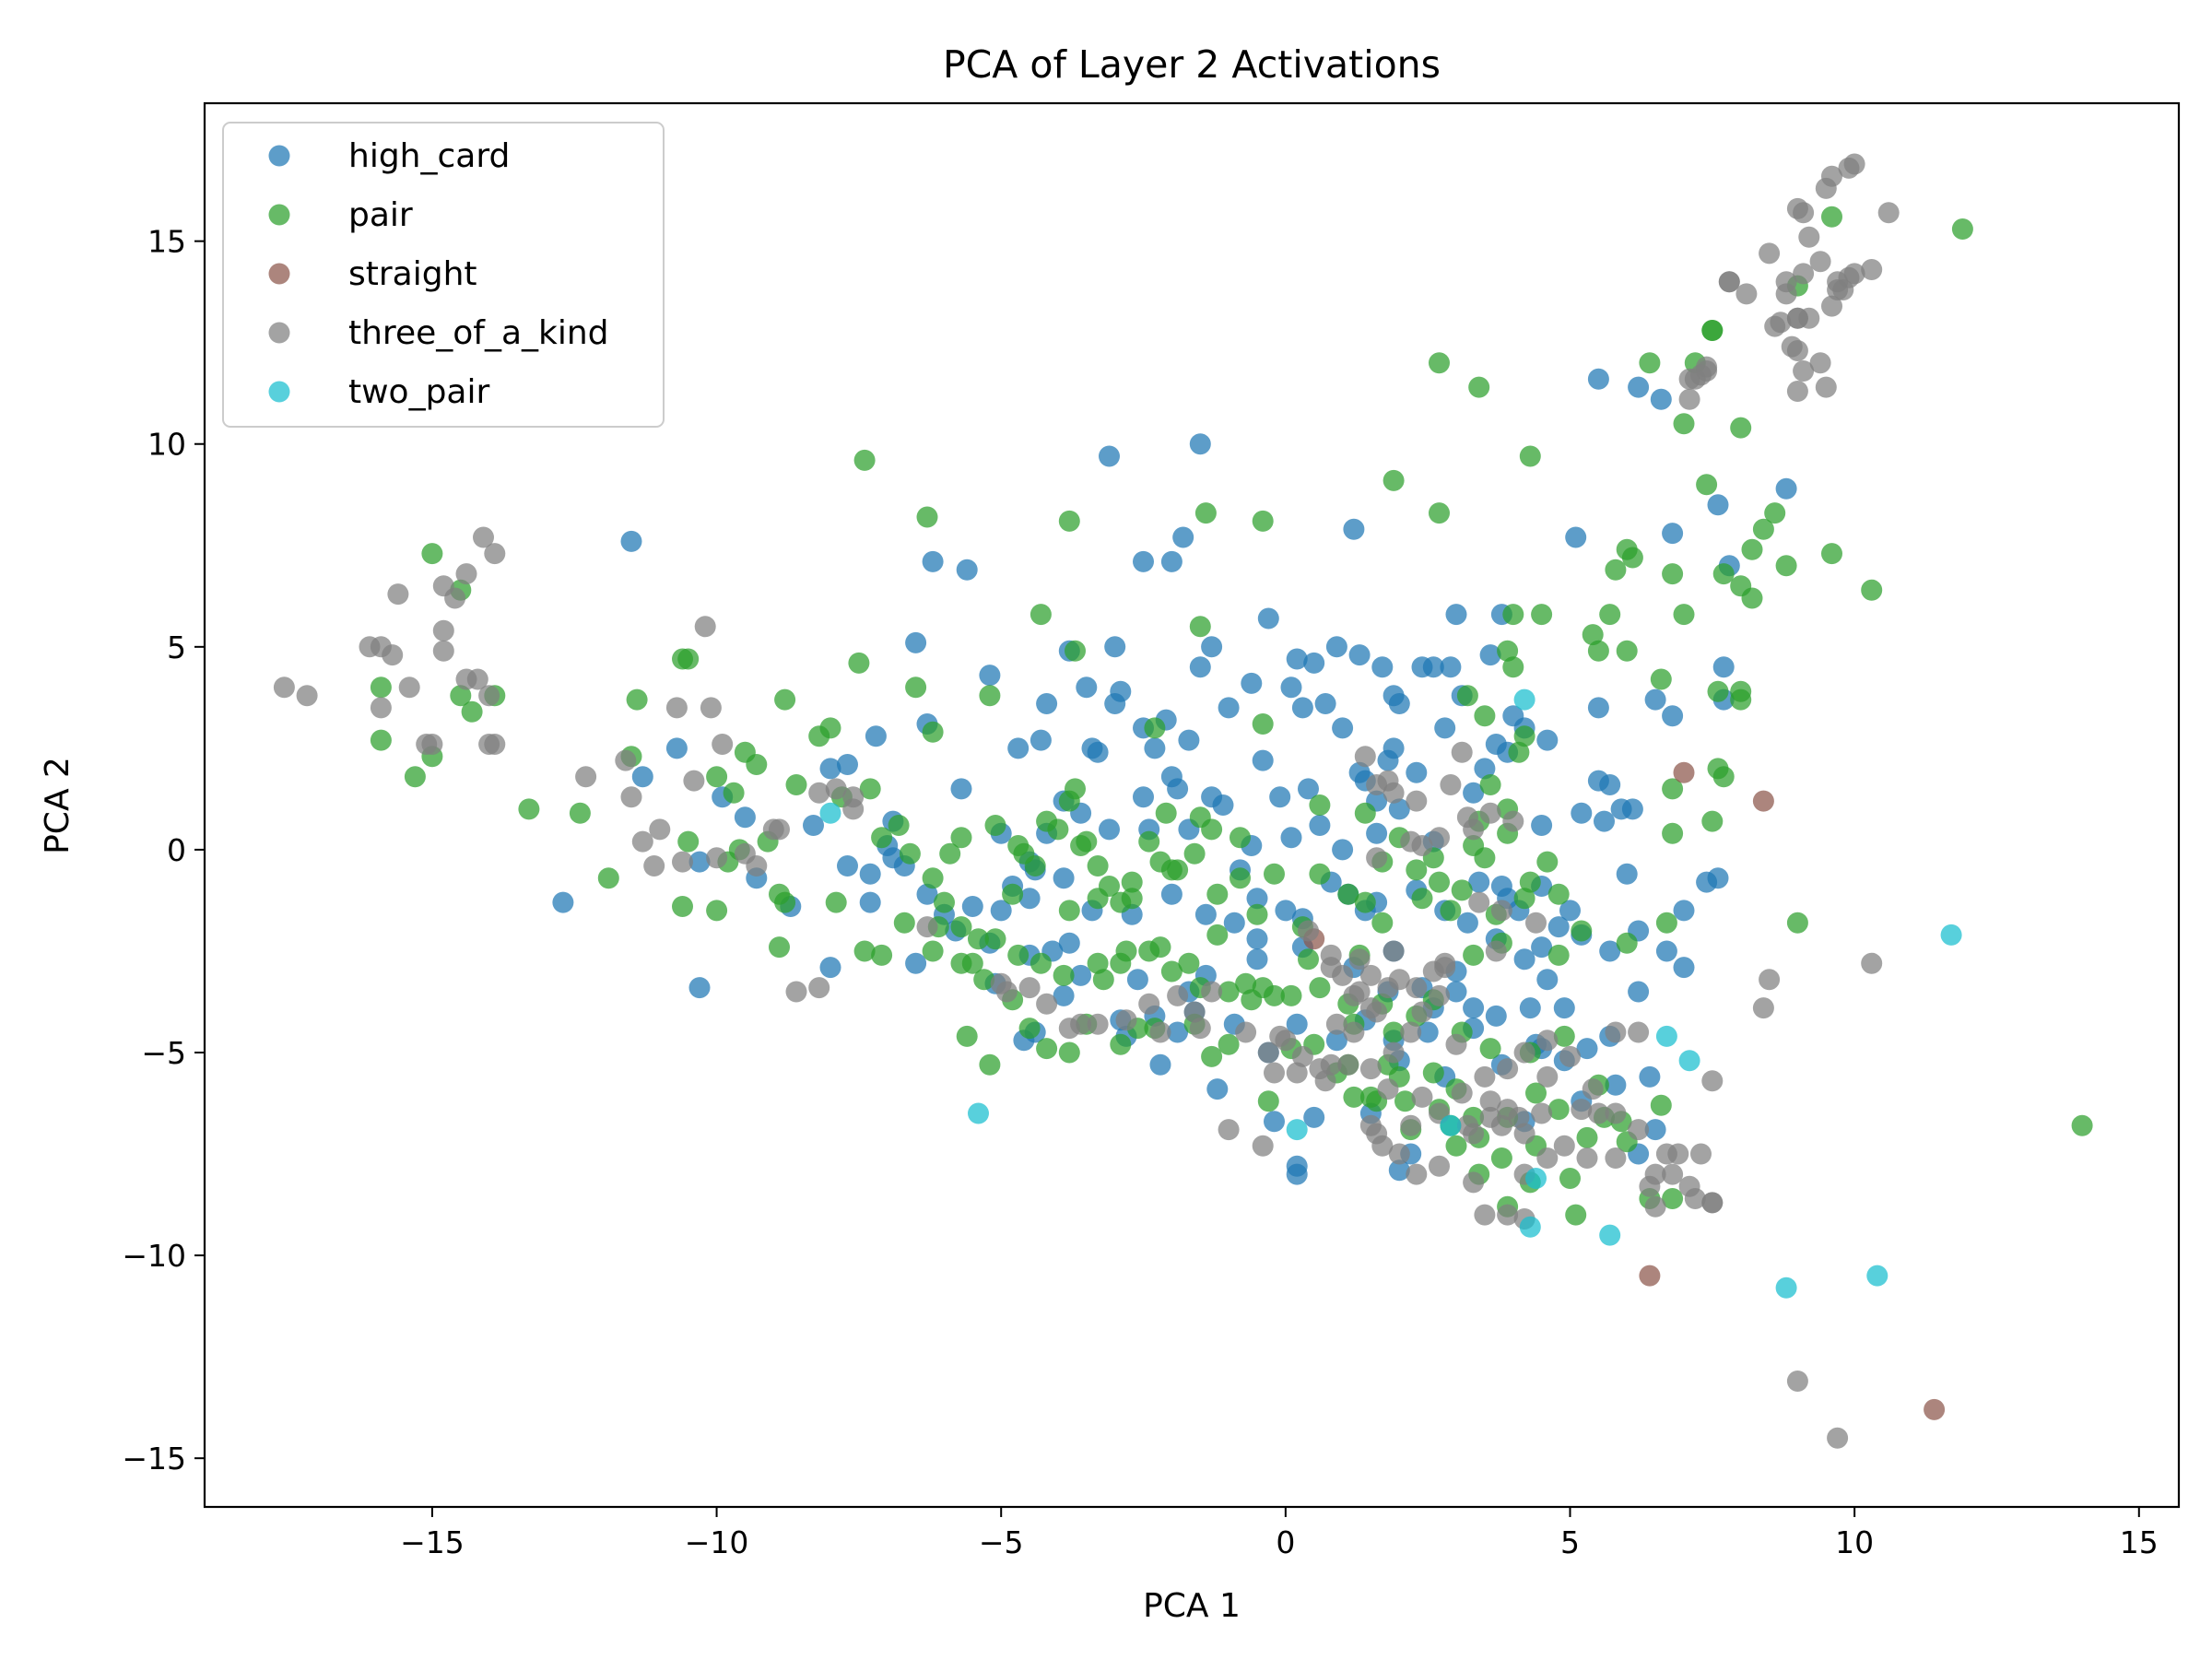 Image resolution: width=2212 pixels, height=1659 pixels. I want to click on x-tick-label: −5, so click(1001, 1542).